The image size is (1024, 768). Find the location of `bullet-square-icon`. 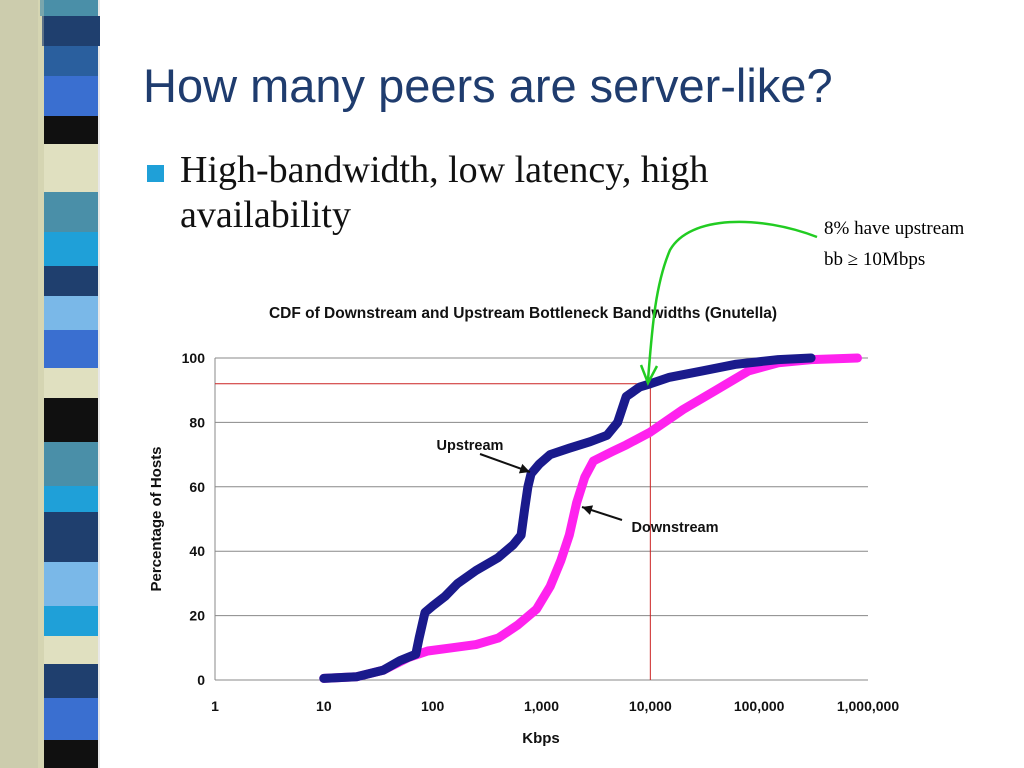

bullet-square-icon is located at coordinates (155, 173).